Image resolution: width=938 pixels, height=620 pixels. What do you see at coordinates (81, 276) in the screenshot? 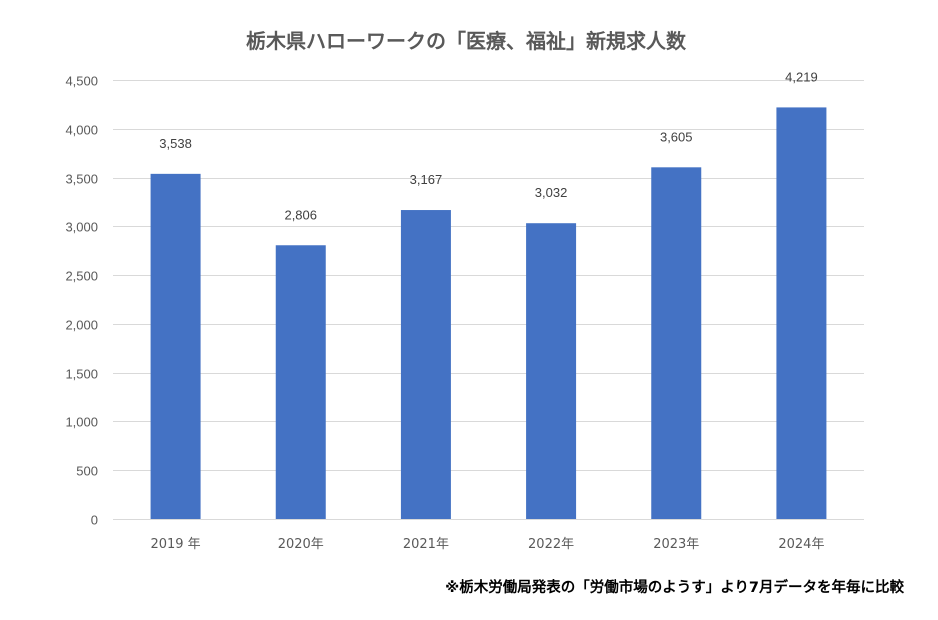
I see `y-tick-label: 2,500` at bounding box center [81, 276].